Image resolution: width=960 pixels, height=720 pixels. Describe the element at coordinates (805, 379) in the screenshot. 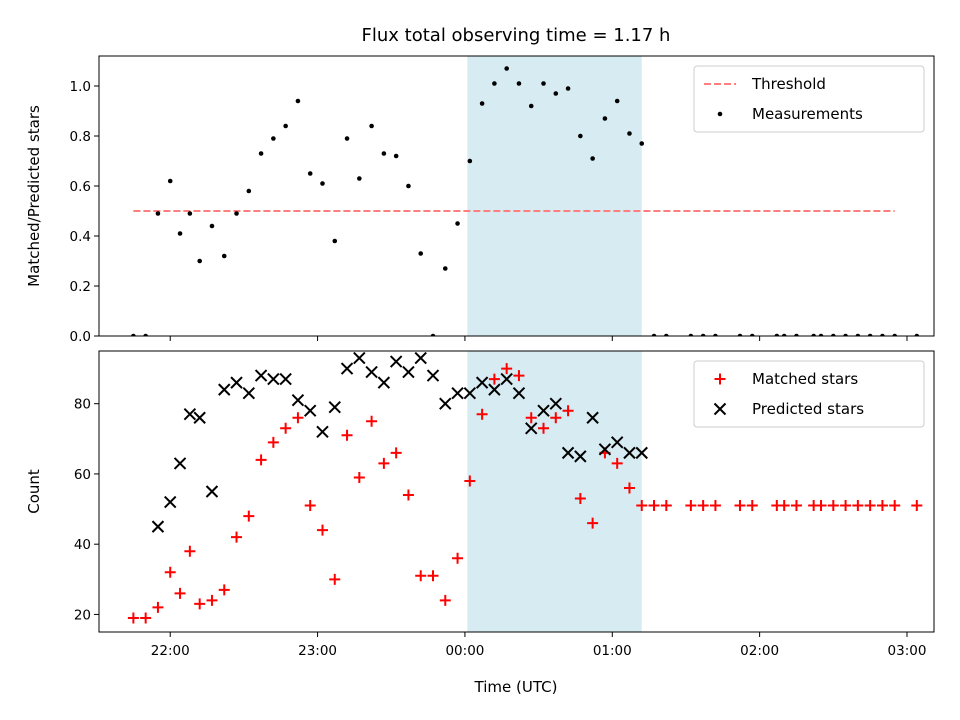

I see `legend-label: Matched stars` at that location.